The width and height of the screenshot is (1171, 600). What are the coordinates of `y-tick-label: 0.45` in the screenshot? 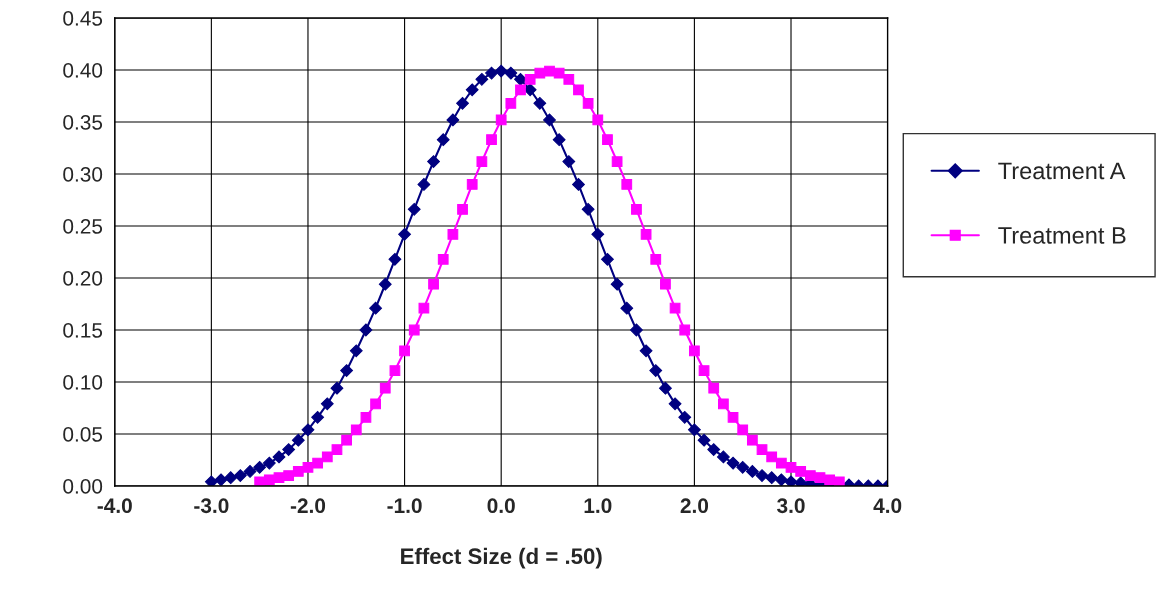 It's located at (83, 18).